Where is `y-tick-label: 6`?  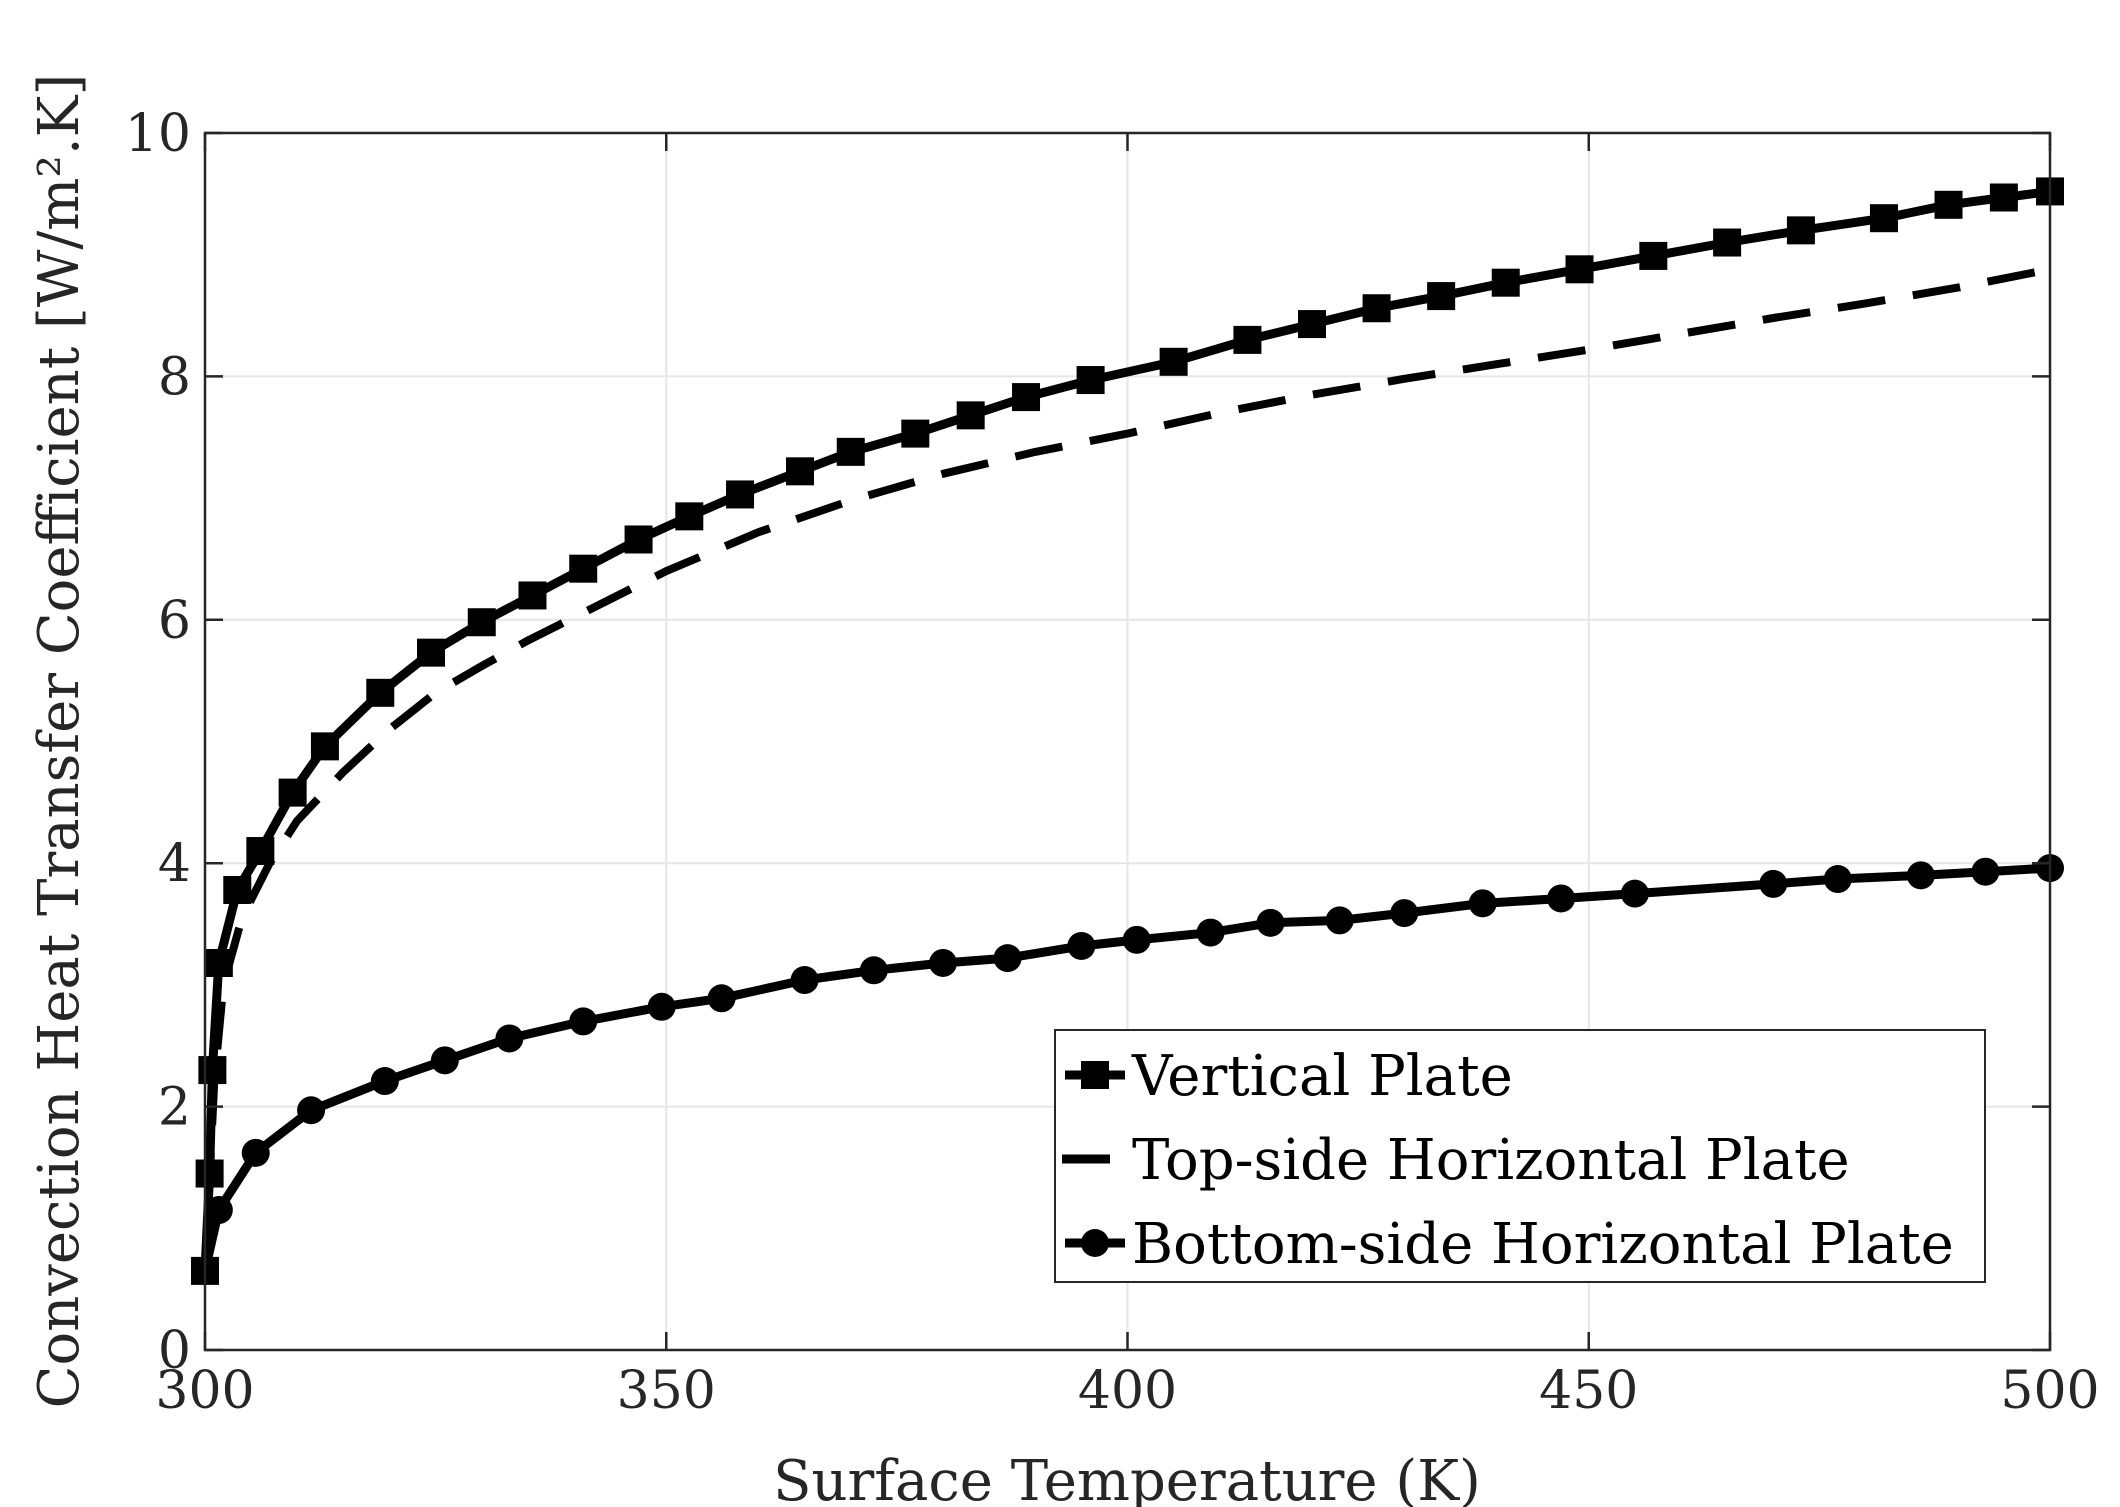 y-tick-label: 6 is located at coordinates (174, 621).